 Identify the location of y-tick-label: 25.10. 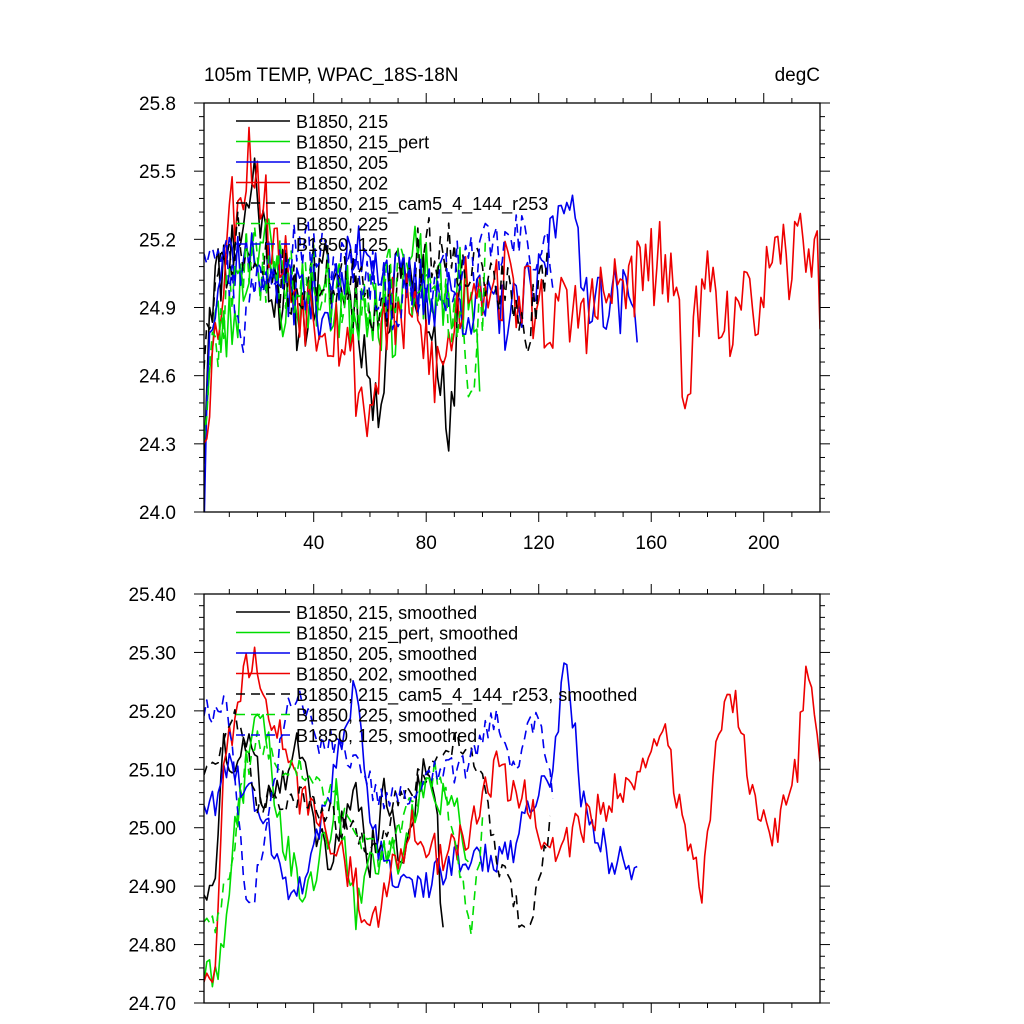
(152, 770).